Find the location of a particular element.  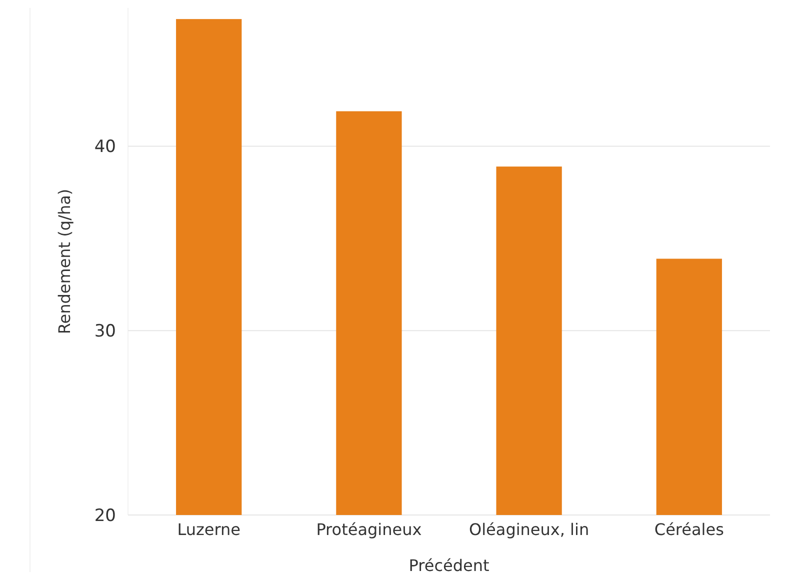

y-tick-label: 20 is located at coordinates (105, 516).